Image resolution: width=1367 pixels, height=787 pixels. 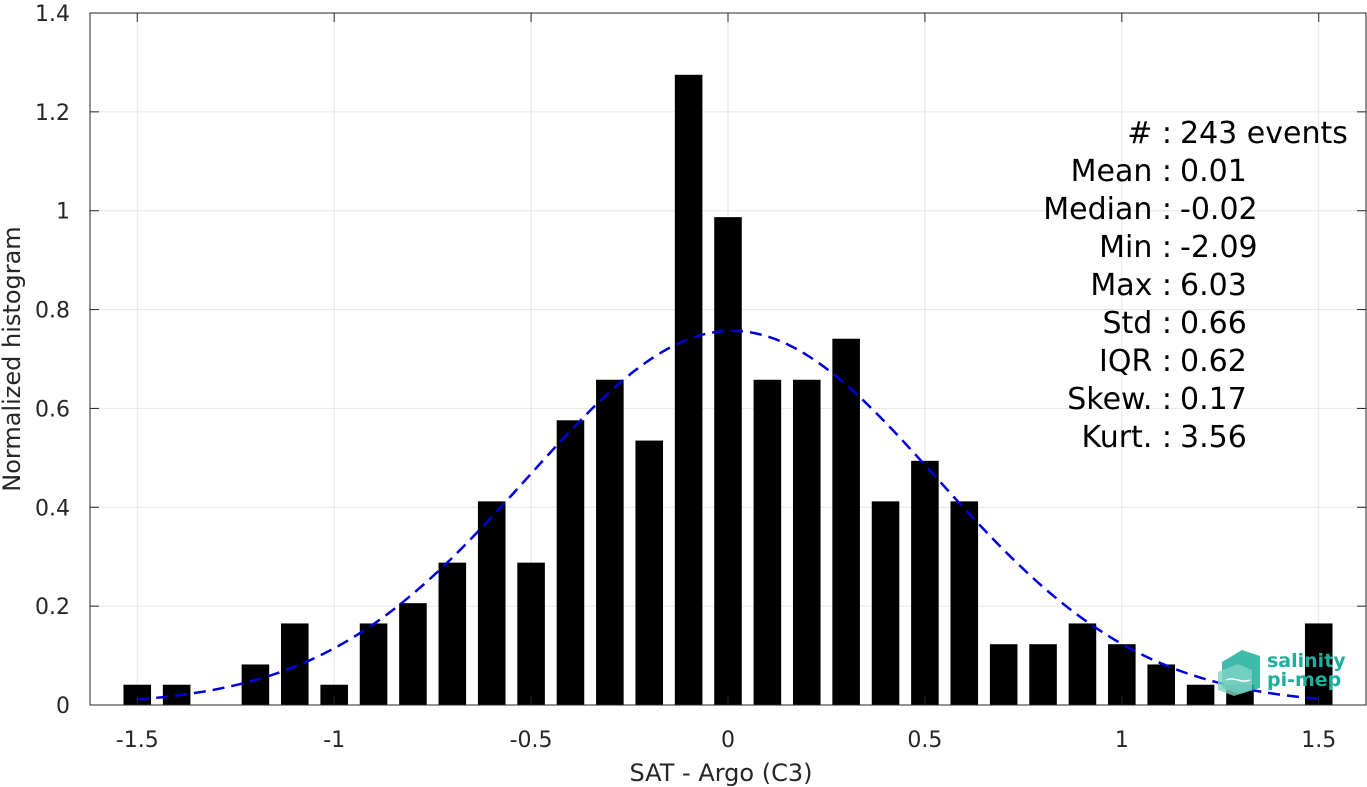 I want to click on x-tick-label: 1.5, so click(x=1318, y=740).